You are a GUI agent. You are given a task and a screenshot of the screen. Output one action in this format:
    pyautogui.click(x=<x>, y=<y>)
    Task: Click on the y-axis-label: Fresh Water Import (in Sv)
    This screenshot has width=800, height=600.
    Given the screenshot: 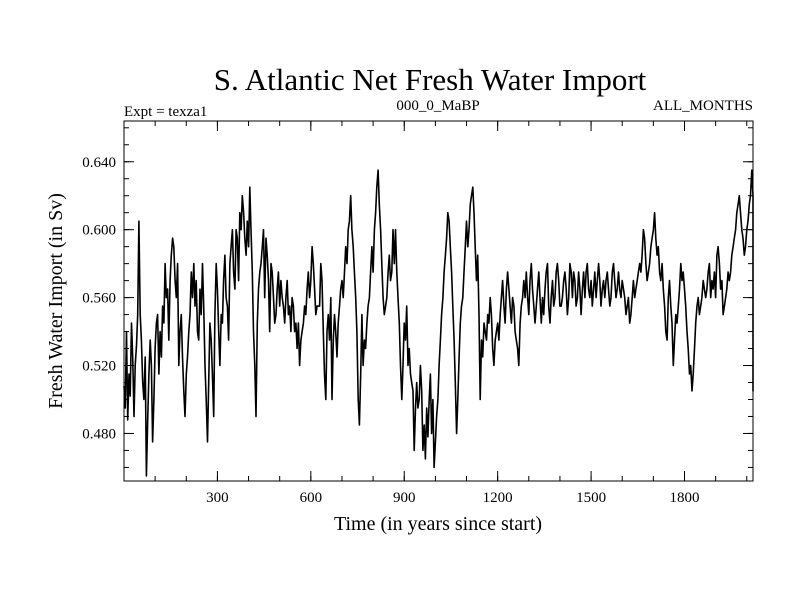 What is the action you would take?
    pyautogui.click(x=56, y=301)
    